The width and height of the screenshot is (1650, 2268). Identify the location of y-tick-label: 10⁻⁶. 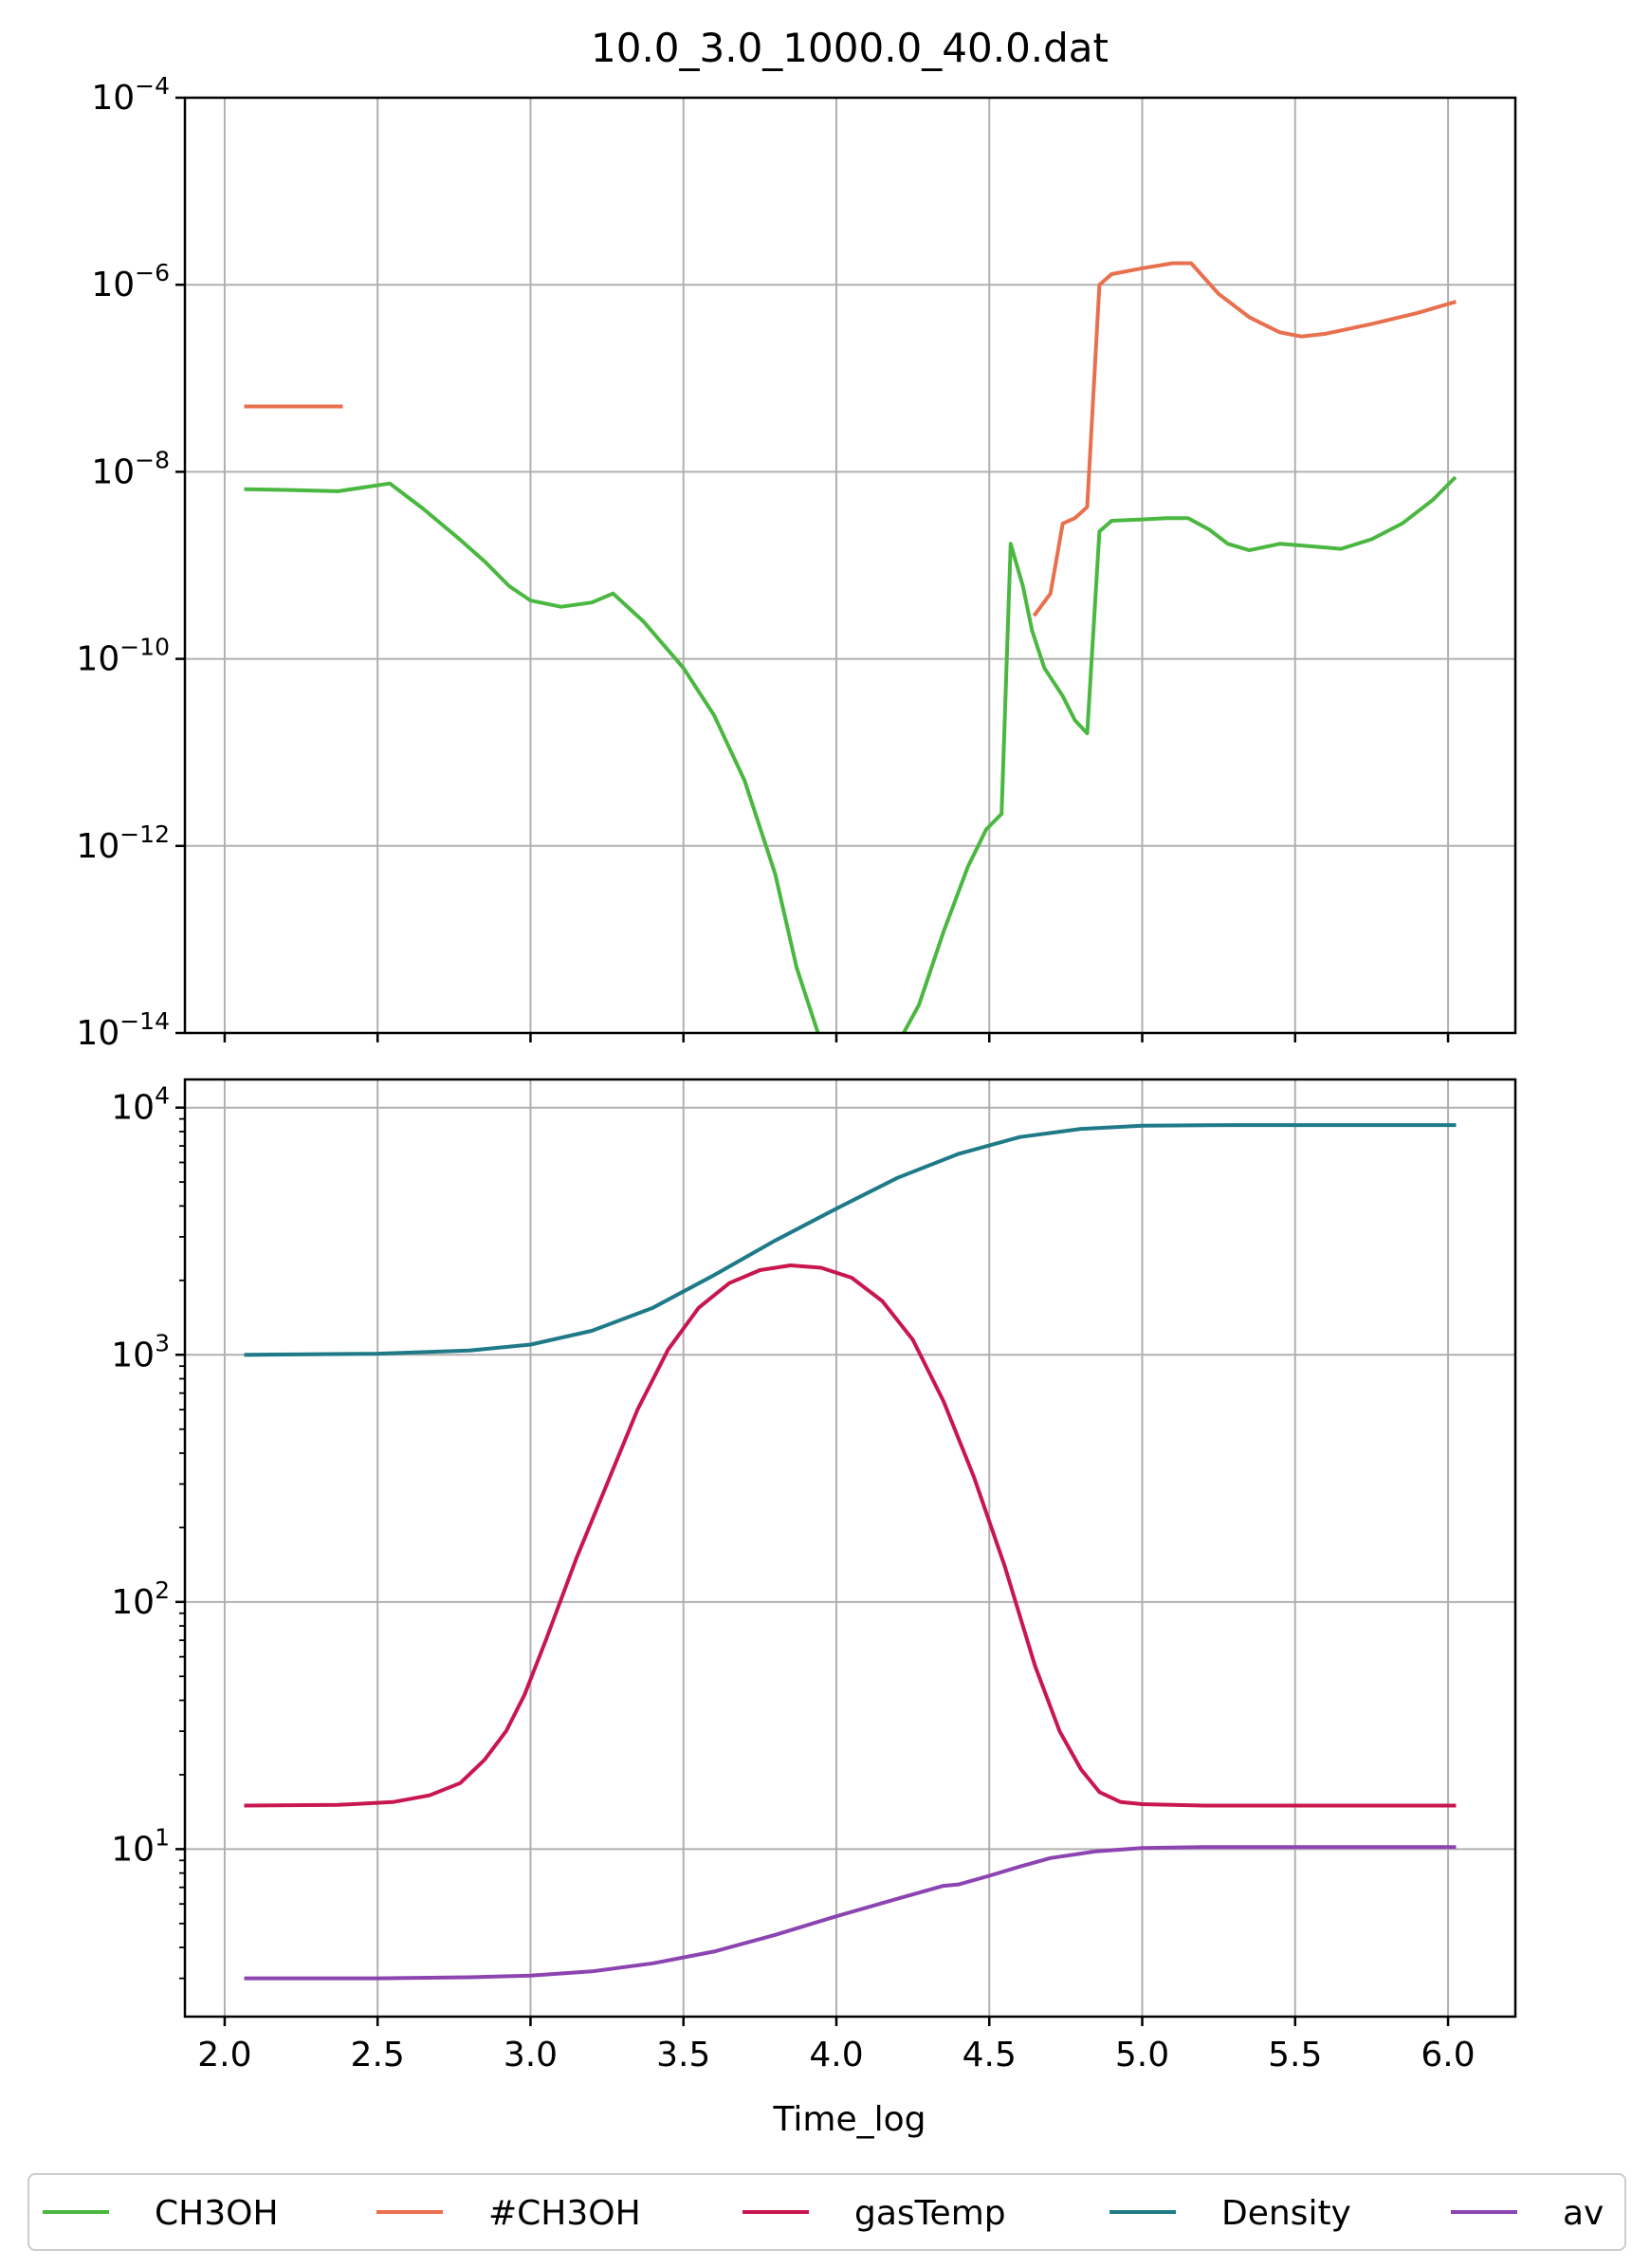
(130, 281).